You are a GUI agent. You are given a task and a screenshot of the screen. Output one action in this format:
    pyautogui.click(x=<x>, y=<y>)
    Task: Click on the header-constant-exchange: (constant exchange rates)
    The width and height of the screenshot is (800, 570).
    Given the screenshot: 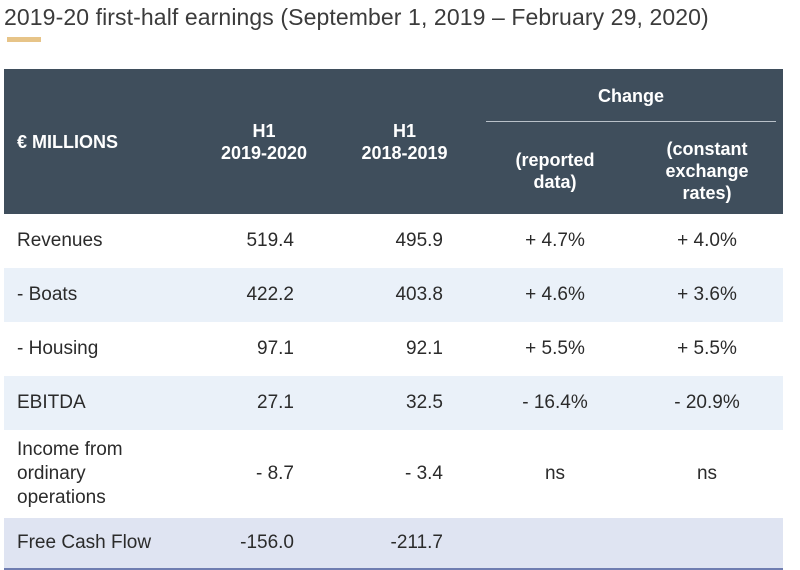 What is the action you would take?
    pyautogui.click(x=707, y=168)
    